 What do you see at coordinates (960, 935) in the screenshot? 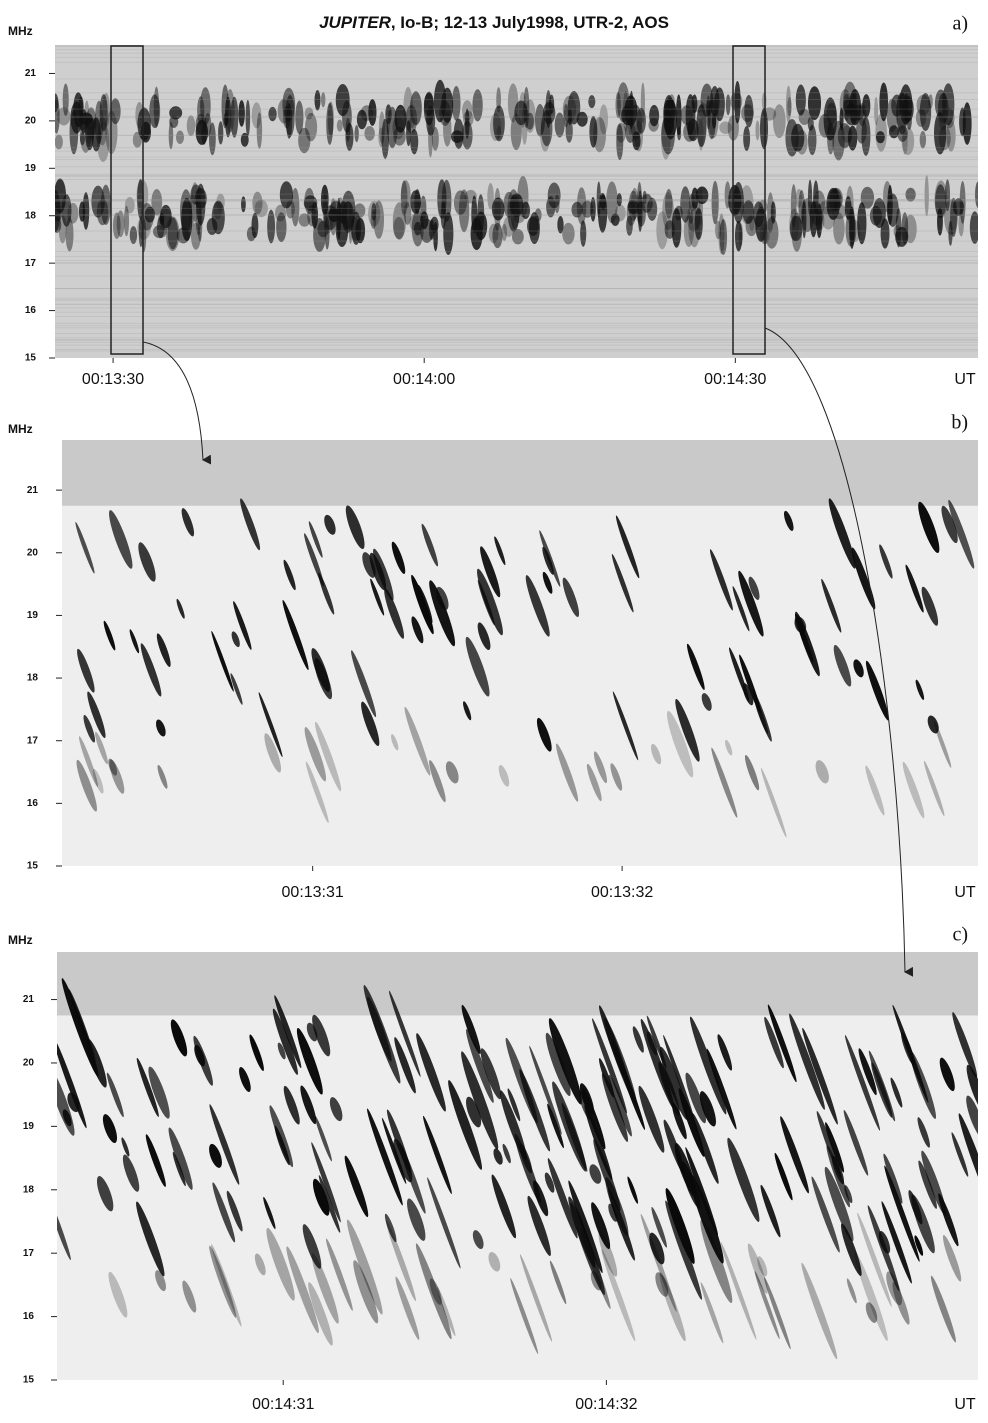
I see `panel-label: c)` at bounding box center [960, 935].